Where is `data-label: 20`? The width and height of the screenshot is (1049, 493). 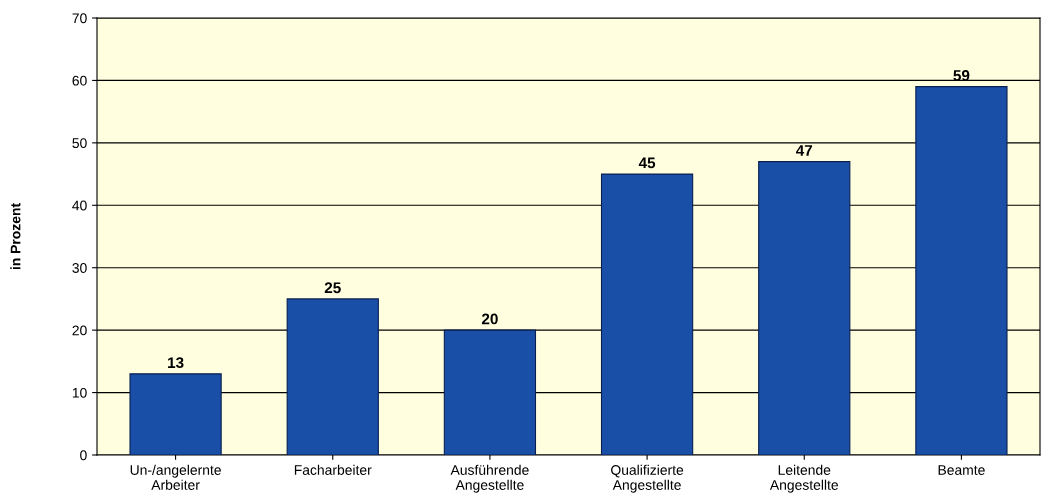 data-label: 20 is located at coordinates (489, 319).